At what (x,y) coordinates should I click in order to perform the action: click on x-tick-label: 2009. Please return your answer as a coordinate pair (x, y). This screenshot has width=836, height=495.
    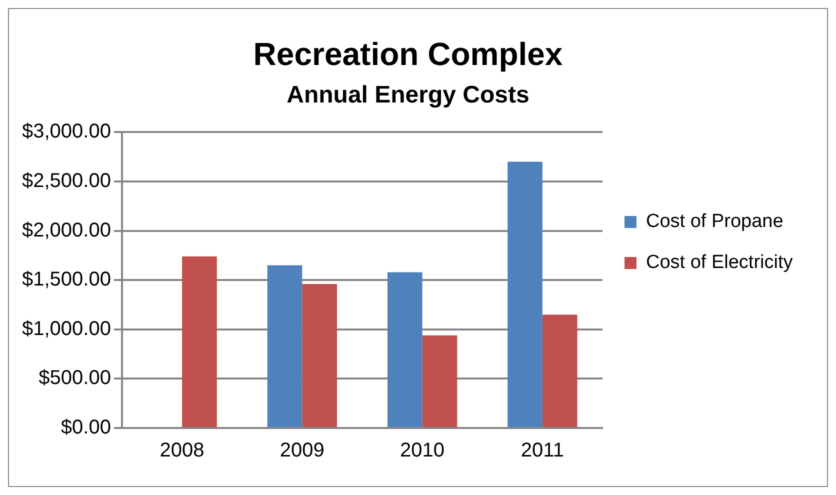
    Looking at the image, I should click on (302, 451).